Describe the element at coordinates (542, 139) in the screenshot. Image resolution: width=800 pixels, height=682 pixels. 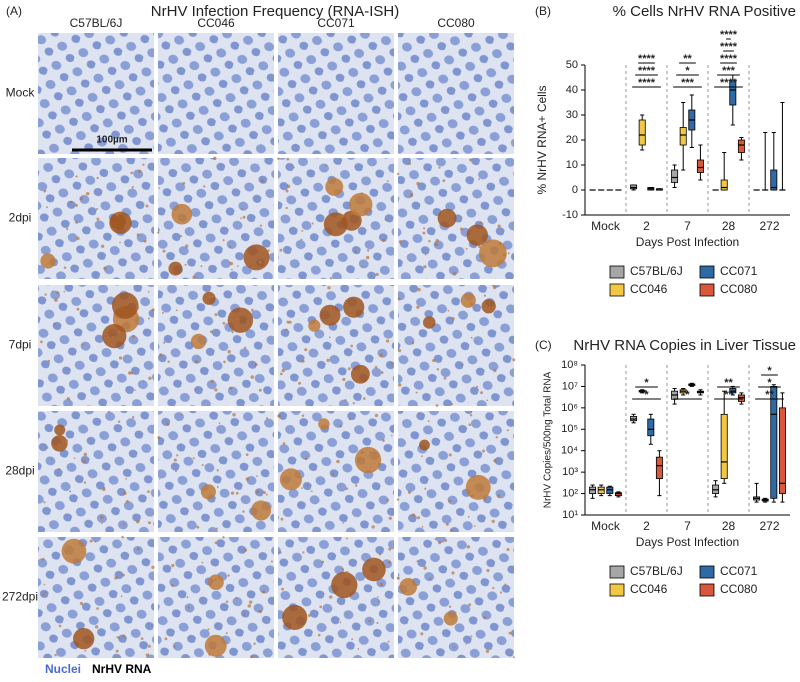
I see `y-axis-label: % NrHV RNA+ Cells` at that location.